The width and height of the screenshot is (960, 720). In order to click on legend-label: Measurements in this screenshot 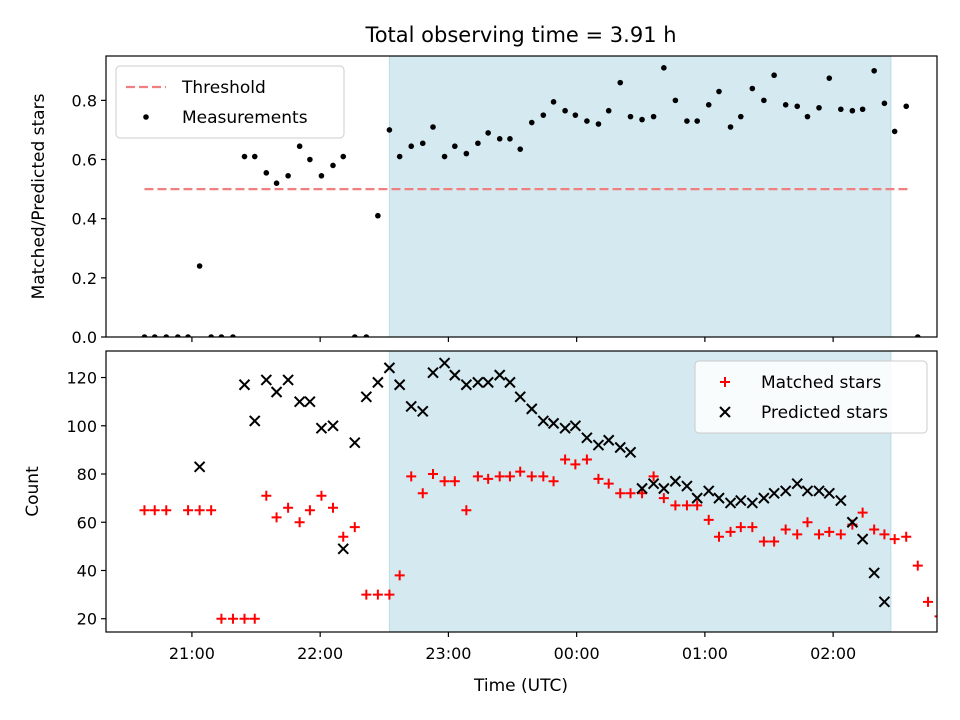, I will do `click(245, 118)`.